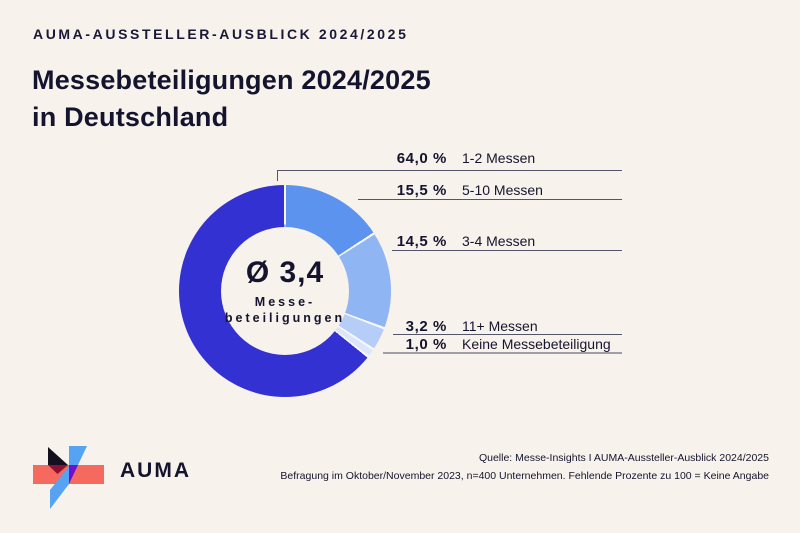 The height and width of the screenshot is (533, 800). I want to click on chart-label-row: 1,0 % Keine Messebeteiligung, so click(475, 344).